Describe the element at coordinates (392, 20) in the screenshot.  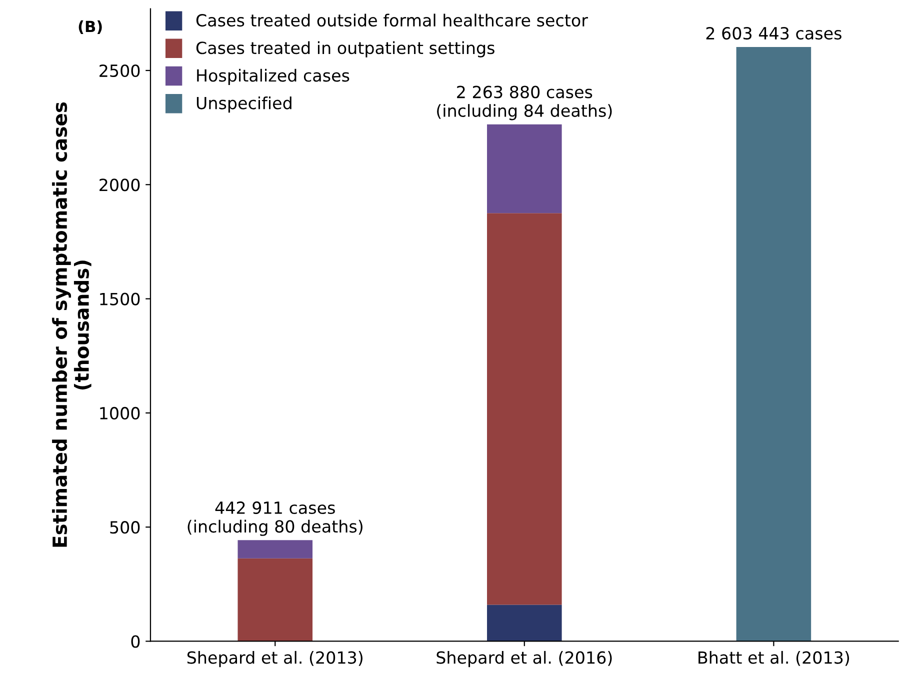
I see `legend-label: Cases treated outside formal healthcare sector` at that location.